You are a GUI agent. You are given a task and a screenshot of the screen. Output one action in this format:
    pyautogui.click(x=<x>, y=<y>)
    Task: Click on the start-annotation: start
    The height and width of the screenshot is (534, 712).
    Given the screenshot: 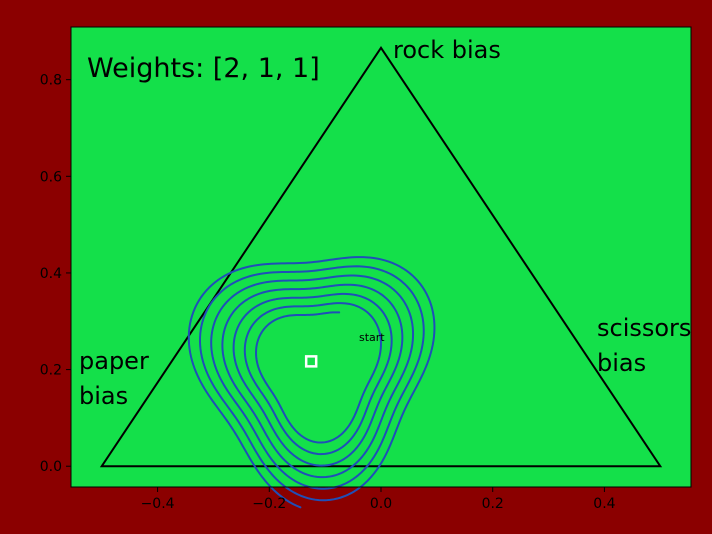 What is the action you would take?
    pyautogui.click(x=372, y=337)
    